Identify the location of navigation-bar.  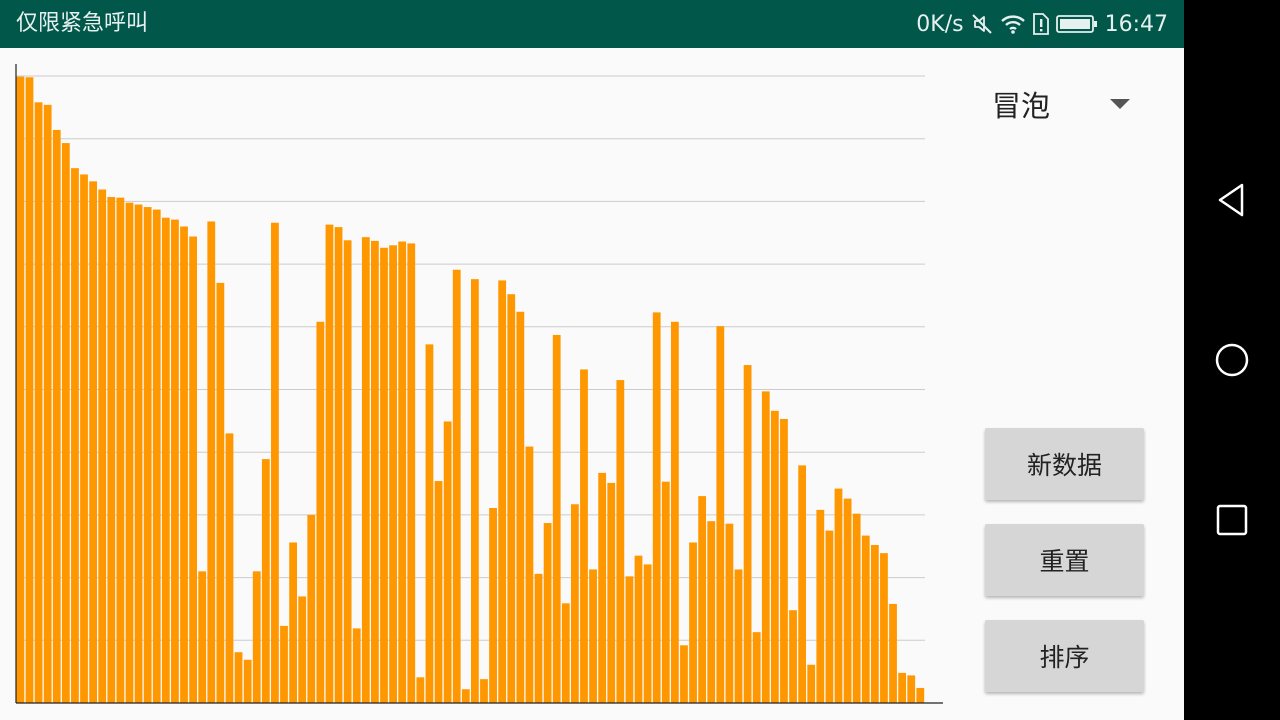
(1232, 360).